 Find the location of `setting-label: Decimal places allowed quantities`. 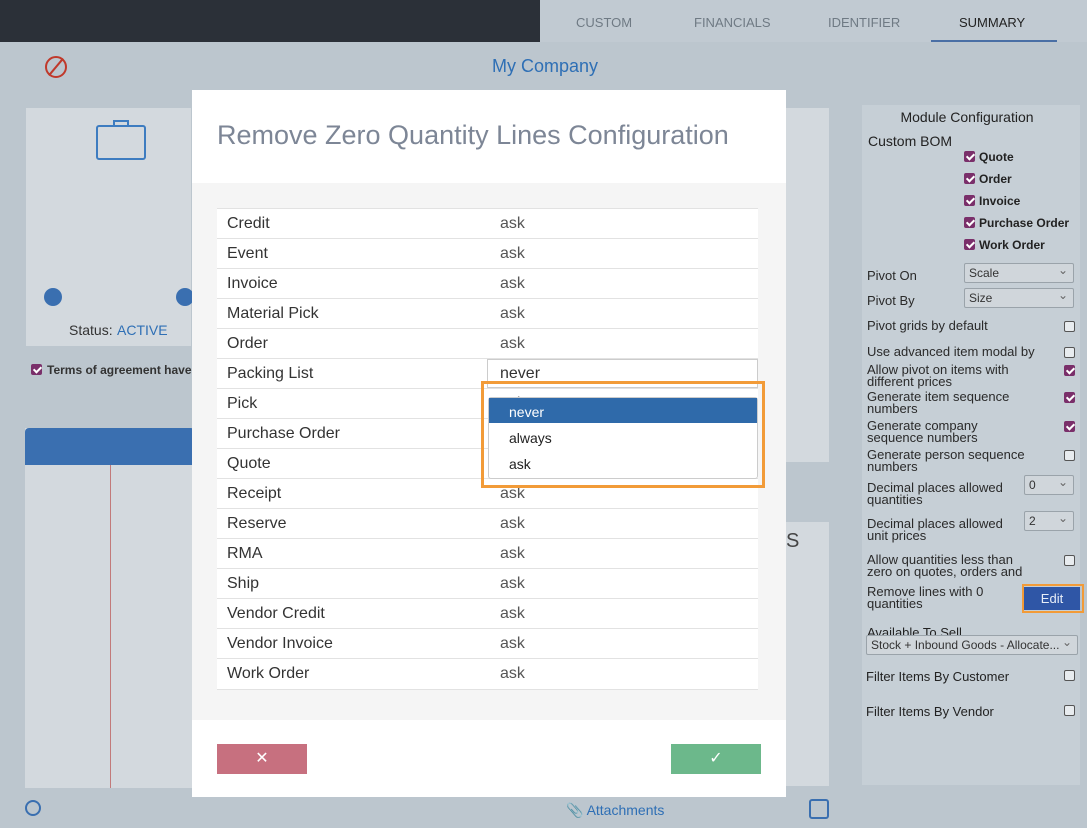

setting-label: Decimal places allowed quantities is located at coordinates (935, 494).